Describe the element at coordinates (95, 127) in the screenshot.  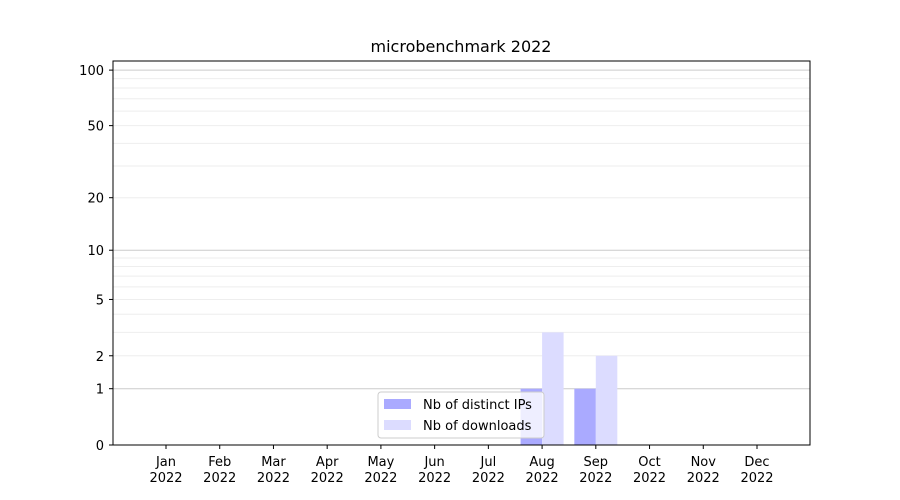
I see `y-tick-label: 50` at that location.